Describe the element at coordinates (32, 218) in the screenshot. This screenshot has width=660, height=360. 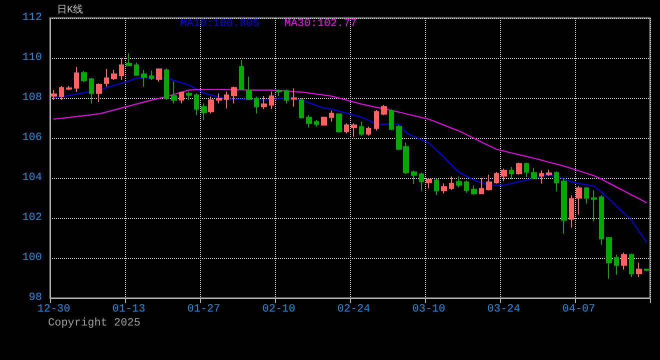
I see `y-tick-label: 102` at that location.